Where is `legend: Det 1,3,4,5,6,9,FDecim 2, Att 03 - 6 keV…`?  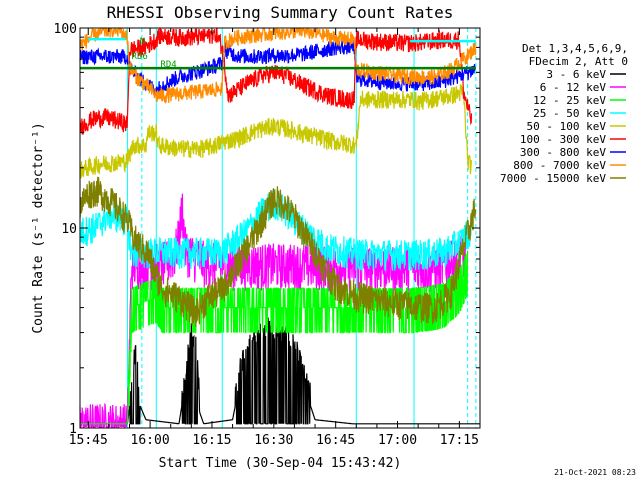
legend: Det 1,3,4,5,6,9,FDecim 2, Att 03 - 6 keV… is located at coordinates (564, 113).